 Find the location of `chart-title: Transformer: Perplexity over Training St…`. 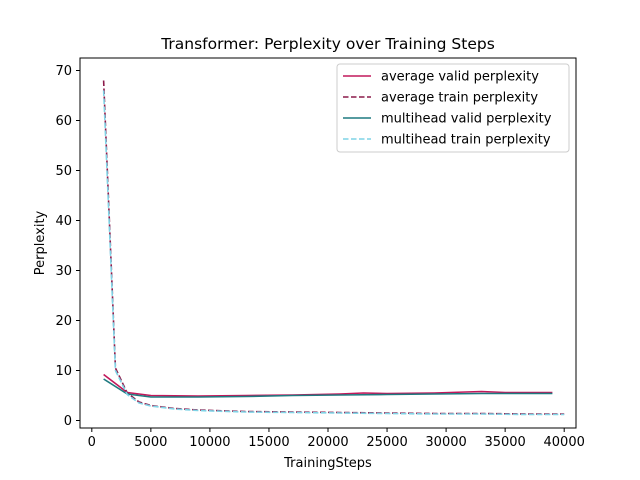

chart-title: Transformer: Perplexity over Training St… is located at coordinates (327, 44).